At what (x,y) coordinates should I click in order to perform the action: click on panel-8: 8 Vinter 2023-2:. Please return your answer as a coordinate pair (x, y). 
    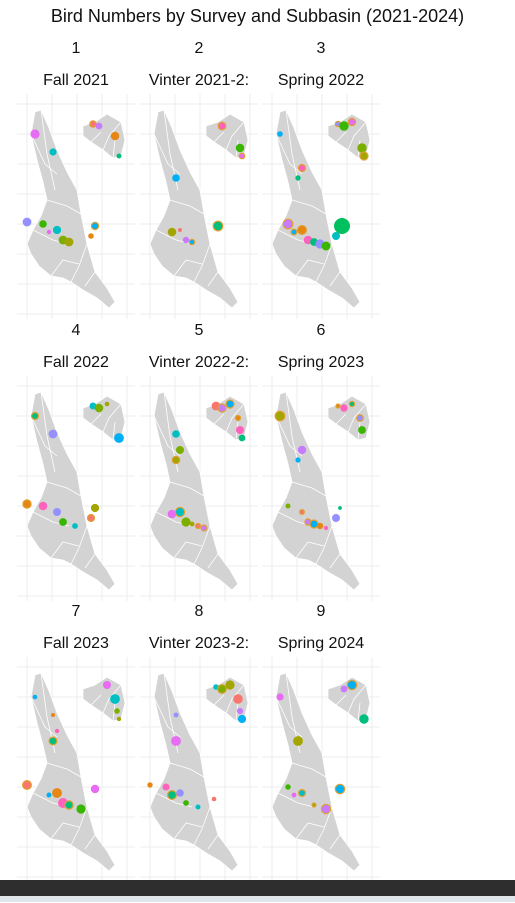
    Looking at the image, I should click on (199, 753).